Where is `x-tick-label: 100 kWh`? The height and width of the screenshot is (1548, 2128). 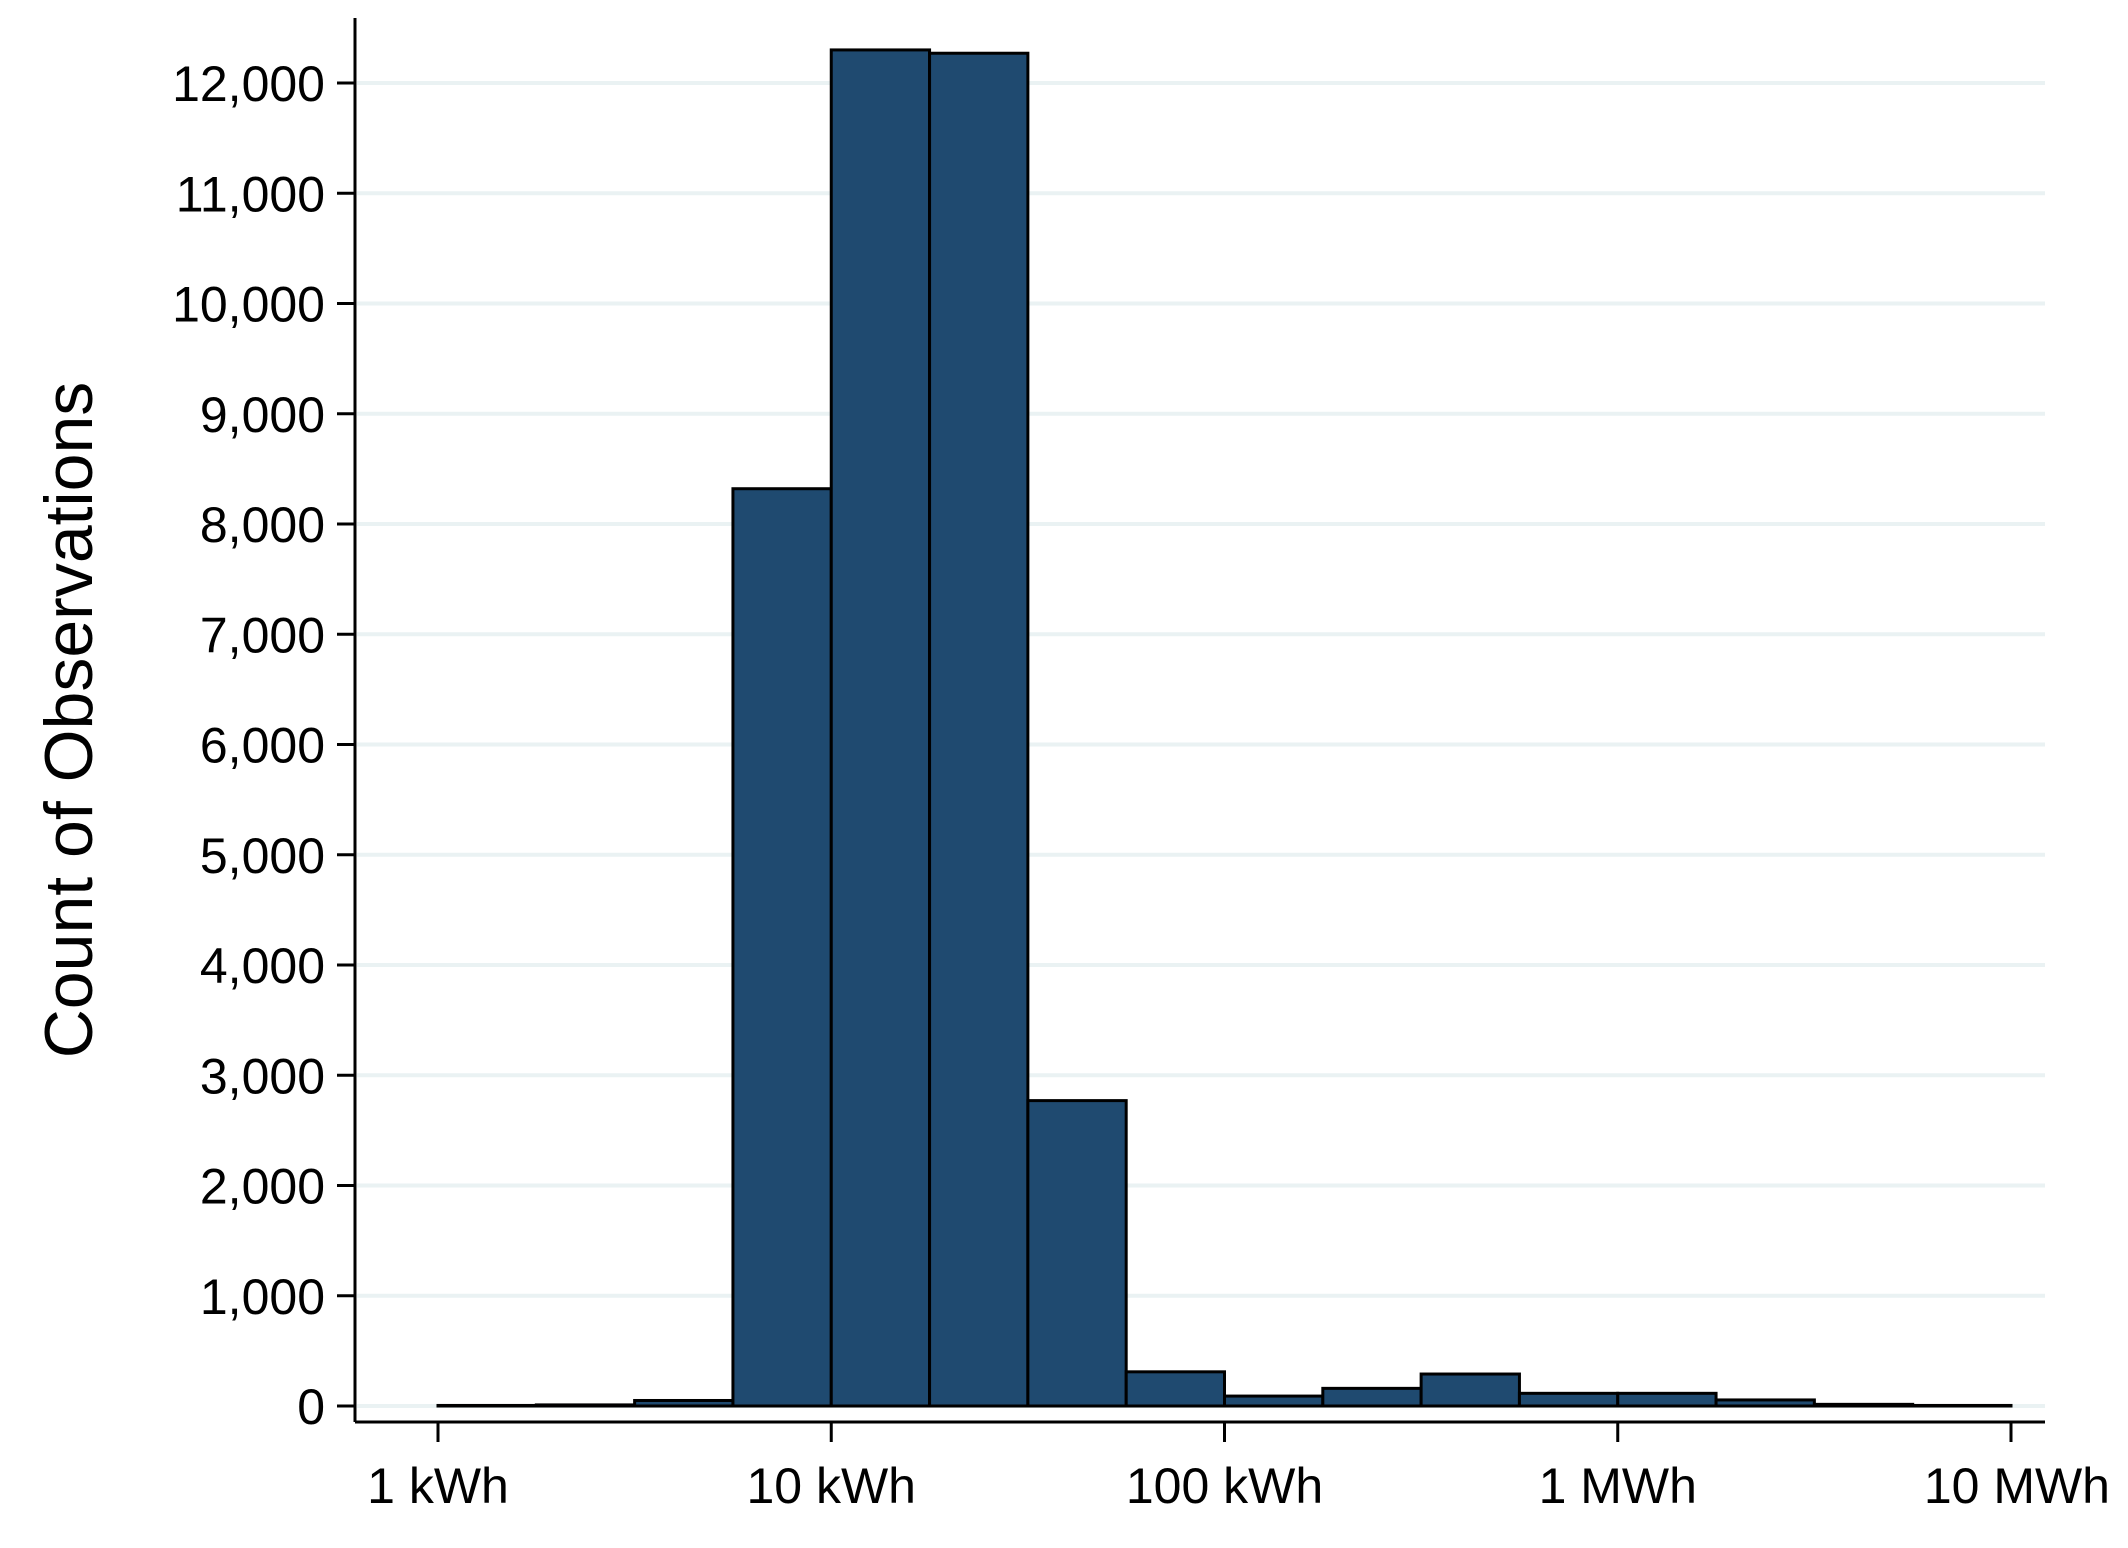
x-tick-label: 100 kWh is located at coordinates (1224, 1486).